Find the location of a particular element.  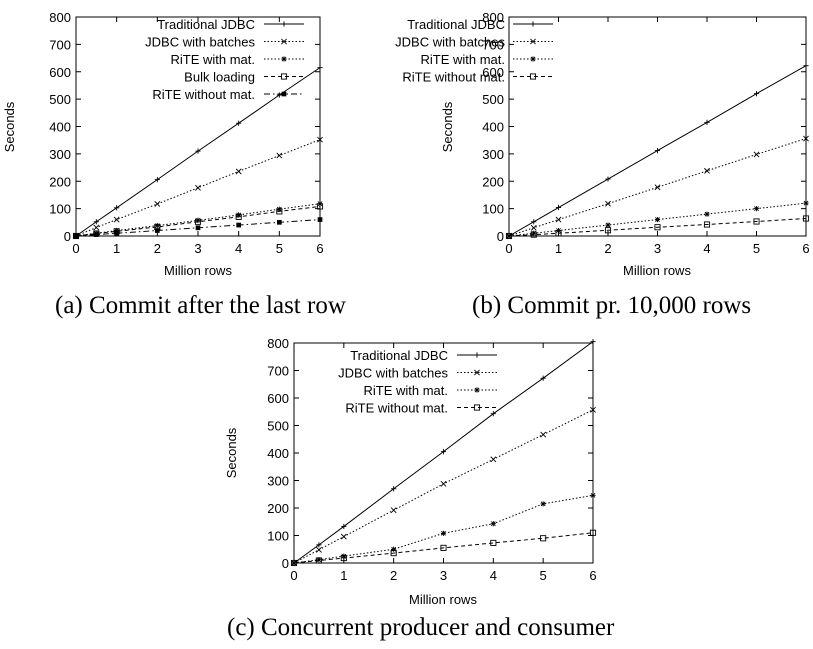

legend-label: Traditional JDBC is located at coordinates (456, 24).